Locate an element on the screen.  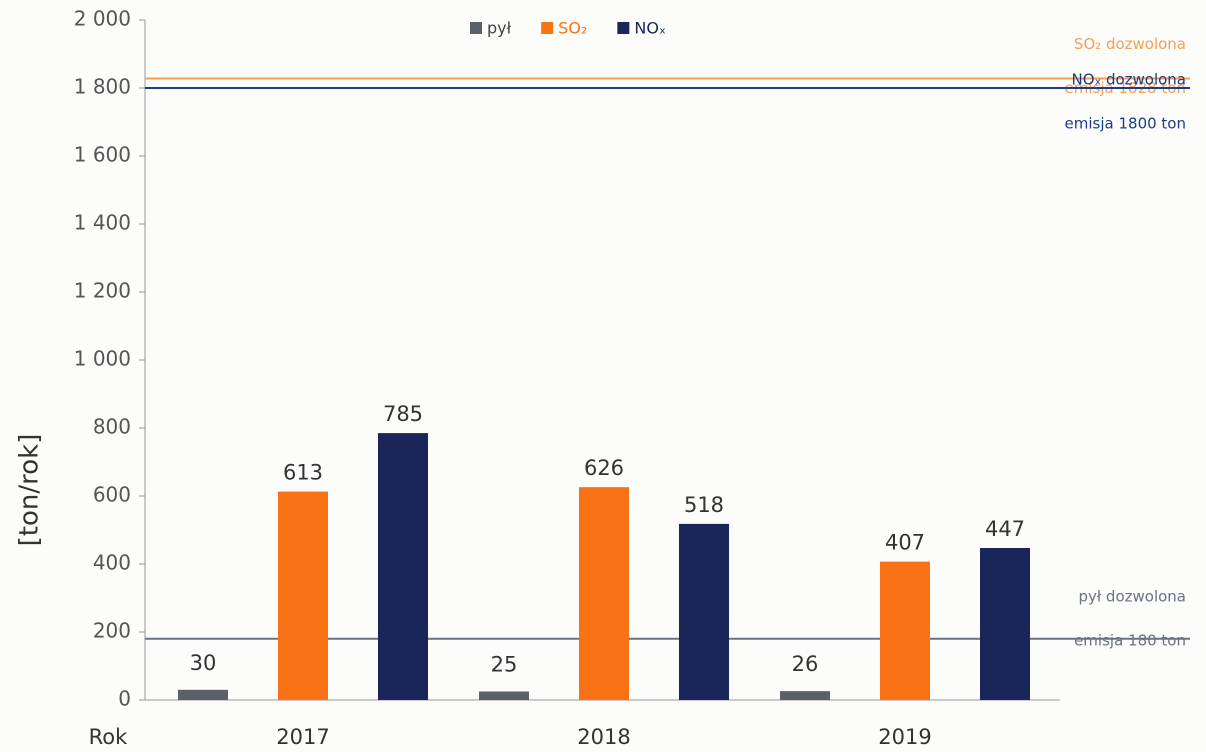
y-tick-label: 2 000 is located at coordinates (102, 19).